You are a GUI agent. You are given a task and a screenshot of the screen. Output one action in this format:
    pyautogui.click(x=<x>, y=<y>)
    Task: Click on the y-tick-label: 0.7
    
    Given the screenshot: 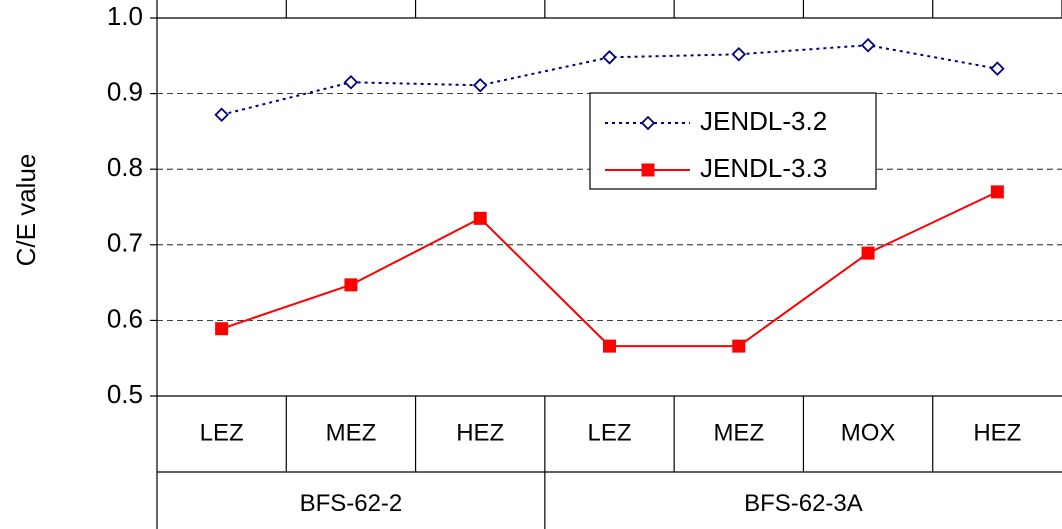 What is the action you would take?
    pyautogui.click(x=125, y=243)
    